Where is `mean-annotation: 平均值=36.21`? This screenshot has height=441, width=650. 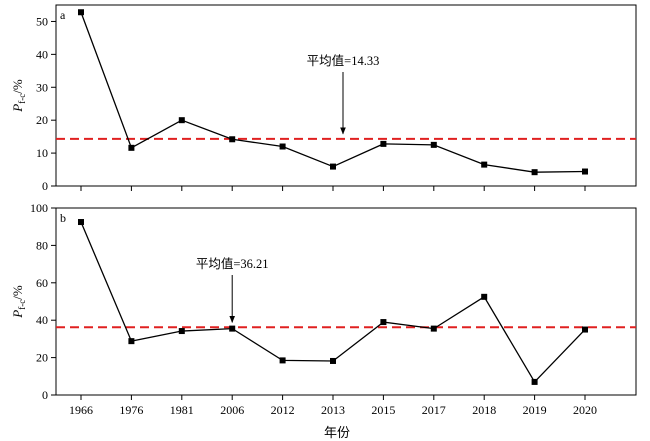
mean-annotation: 平均值=36.21 is located at coordinates (232, 263).